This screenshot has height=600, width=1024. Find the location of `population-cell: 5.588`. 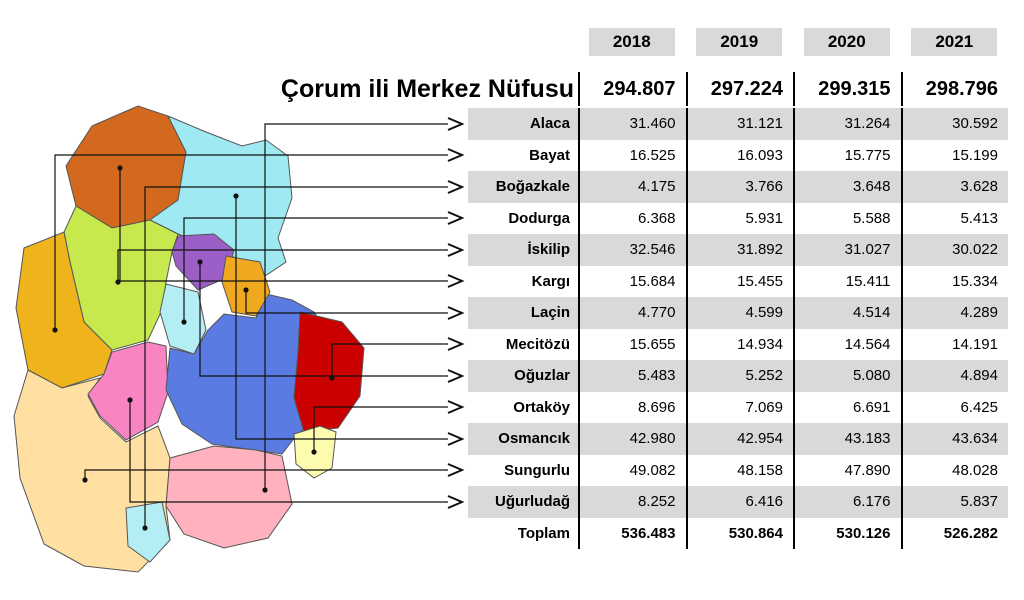

population-cell: 5.588 is located at coordinates (847, 218).